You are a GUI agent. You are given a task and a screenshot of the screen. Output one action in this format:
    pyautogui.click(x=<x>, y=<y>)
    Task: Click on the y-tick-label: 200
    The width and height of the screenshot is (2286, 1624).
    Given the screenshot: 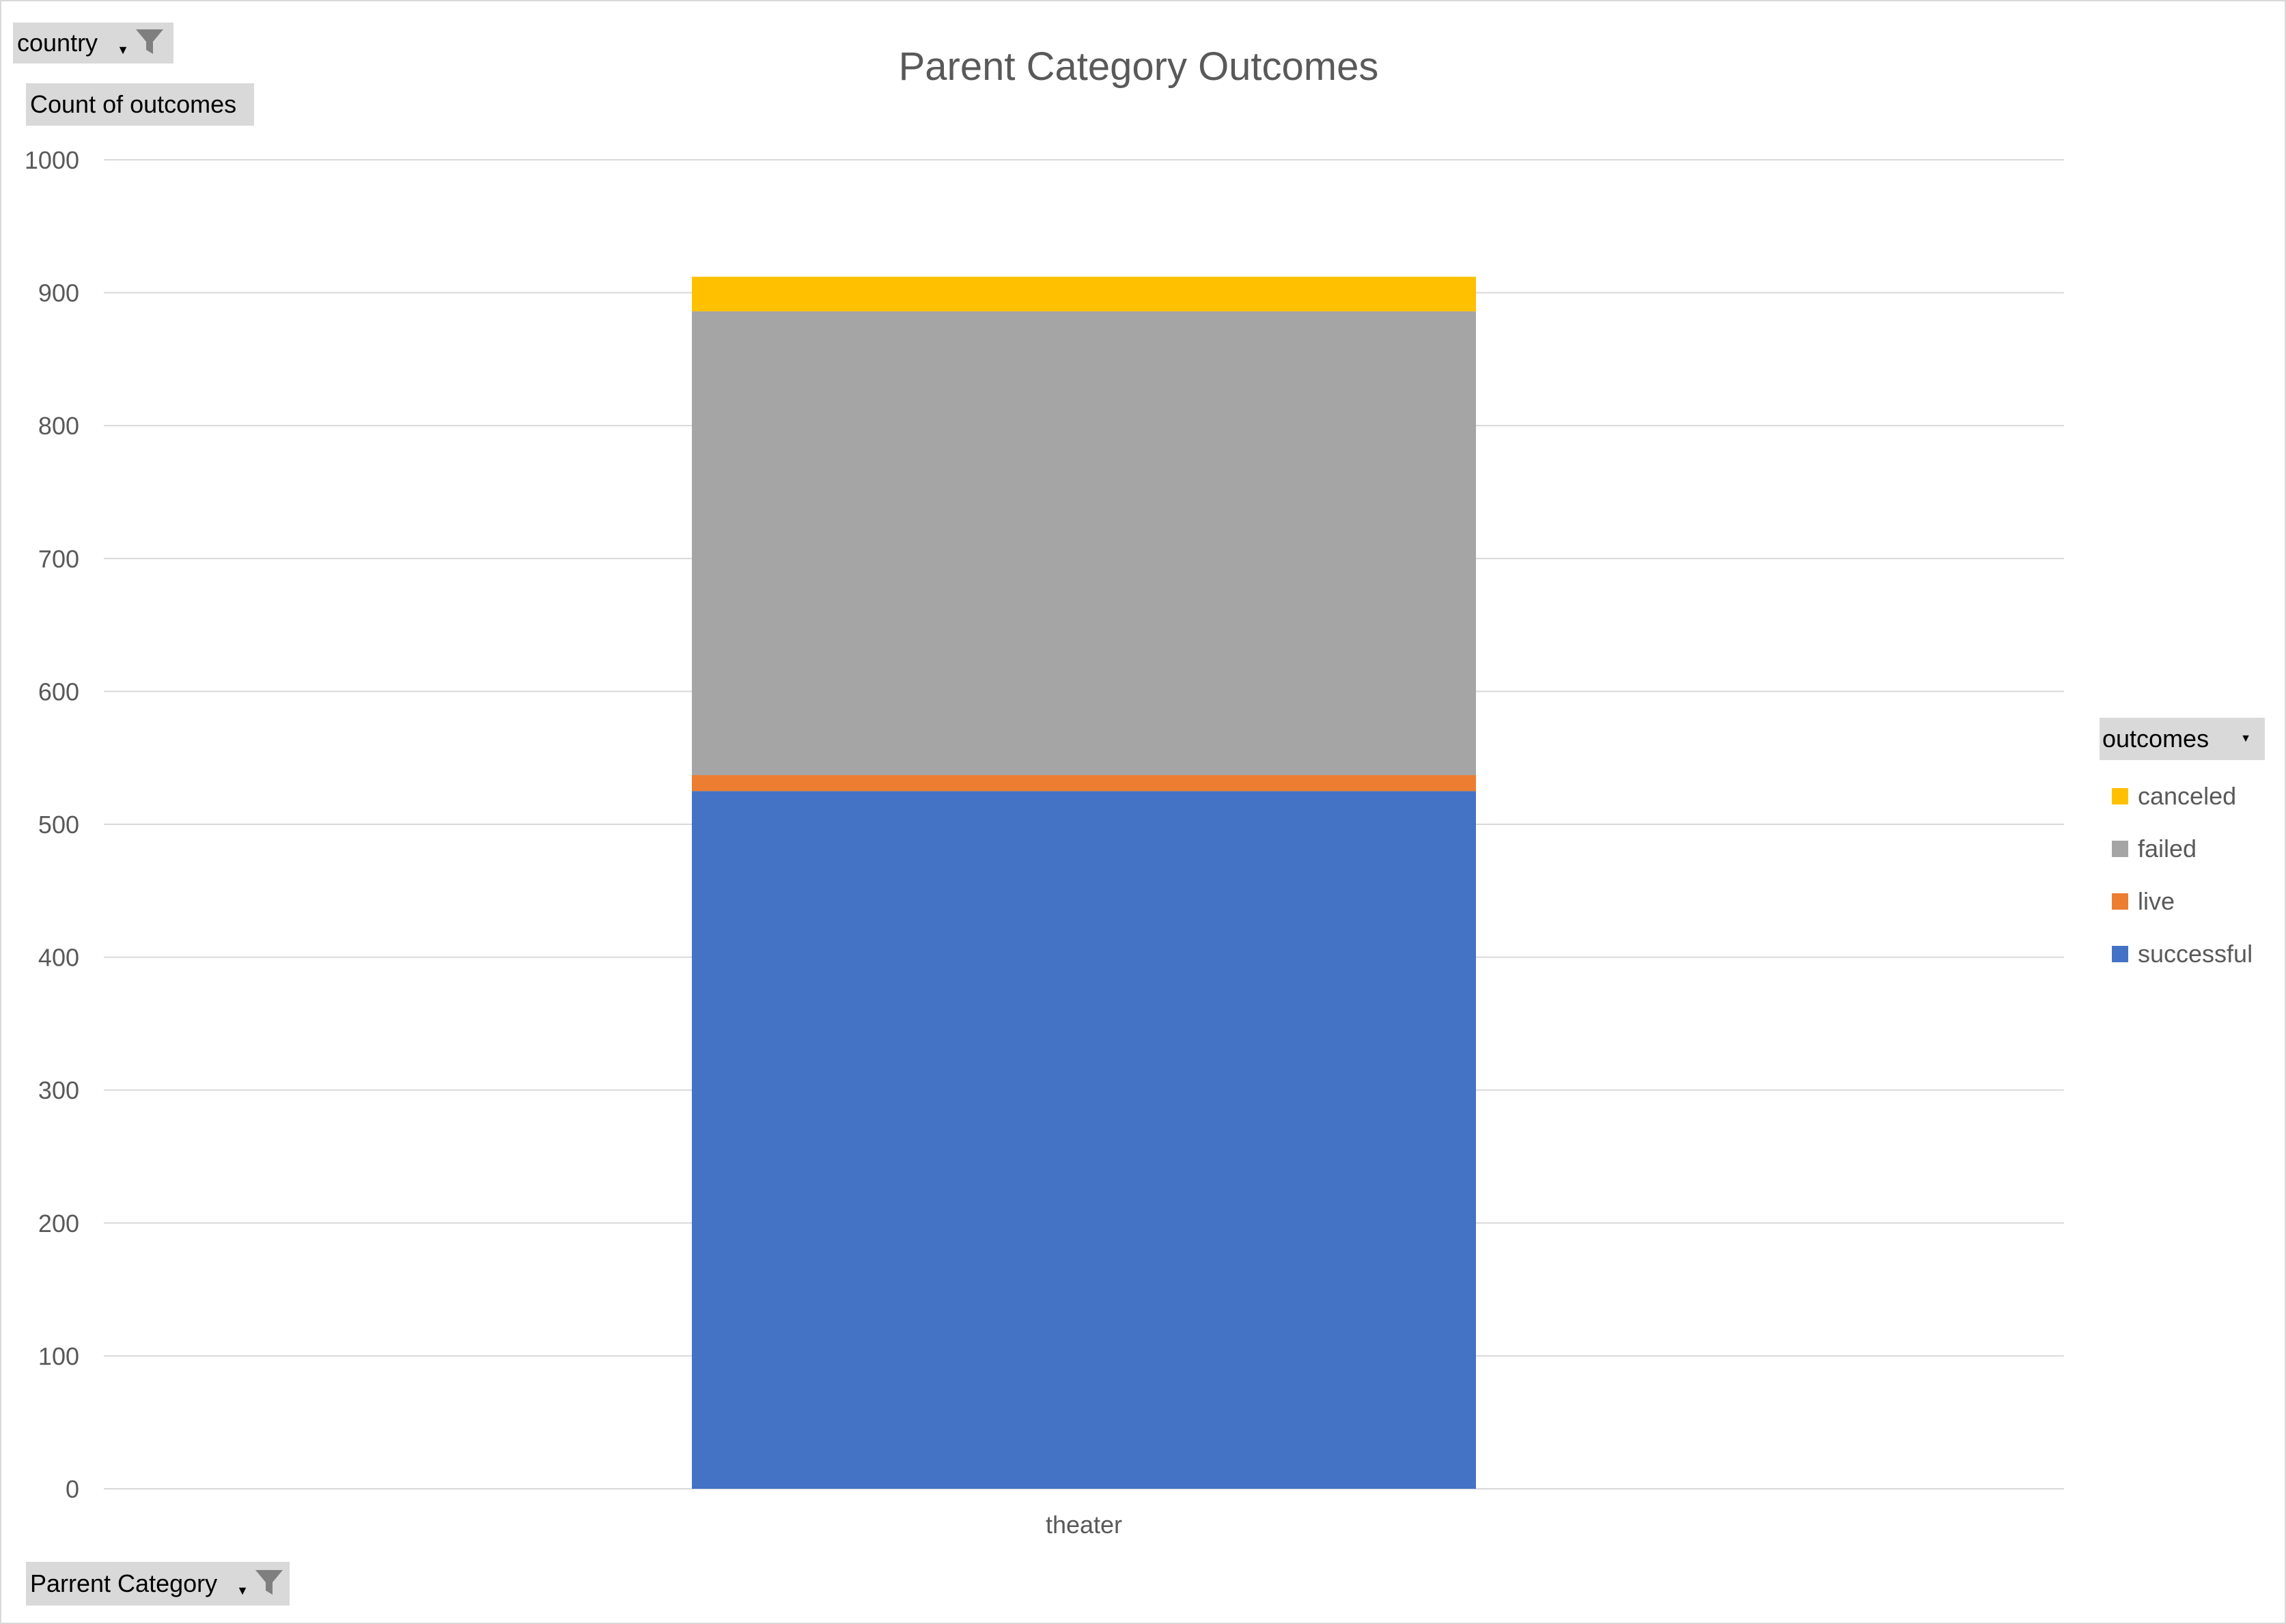 What is the action you would take?
    pyautogui.click(x=58, y=1223)
    